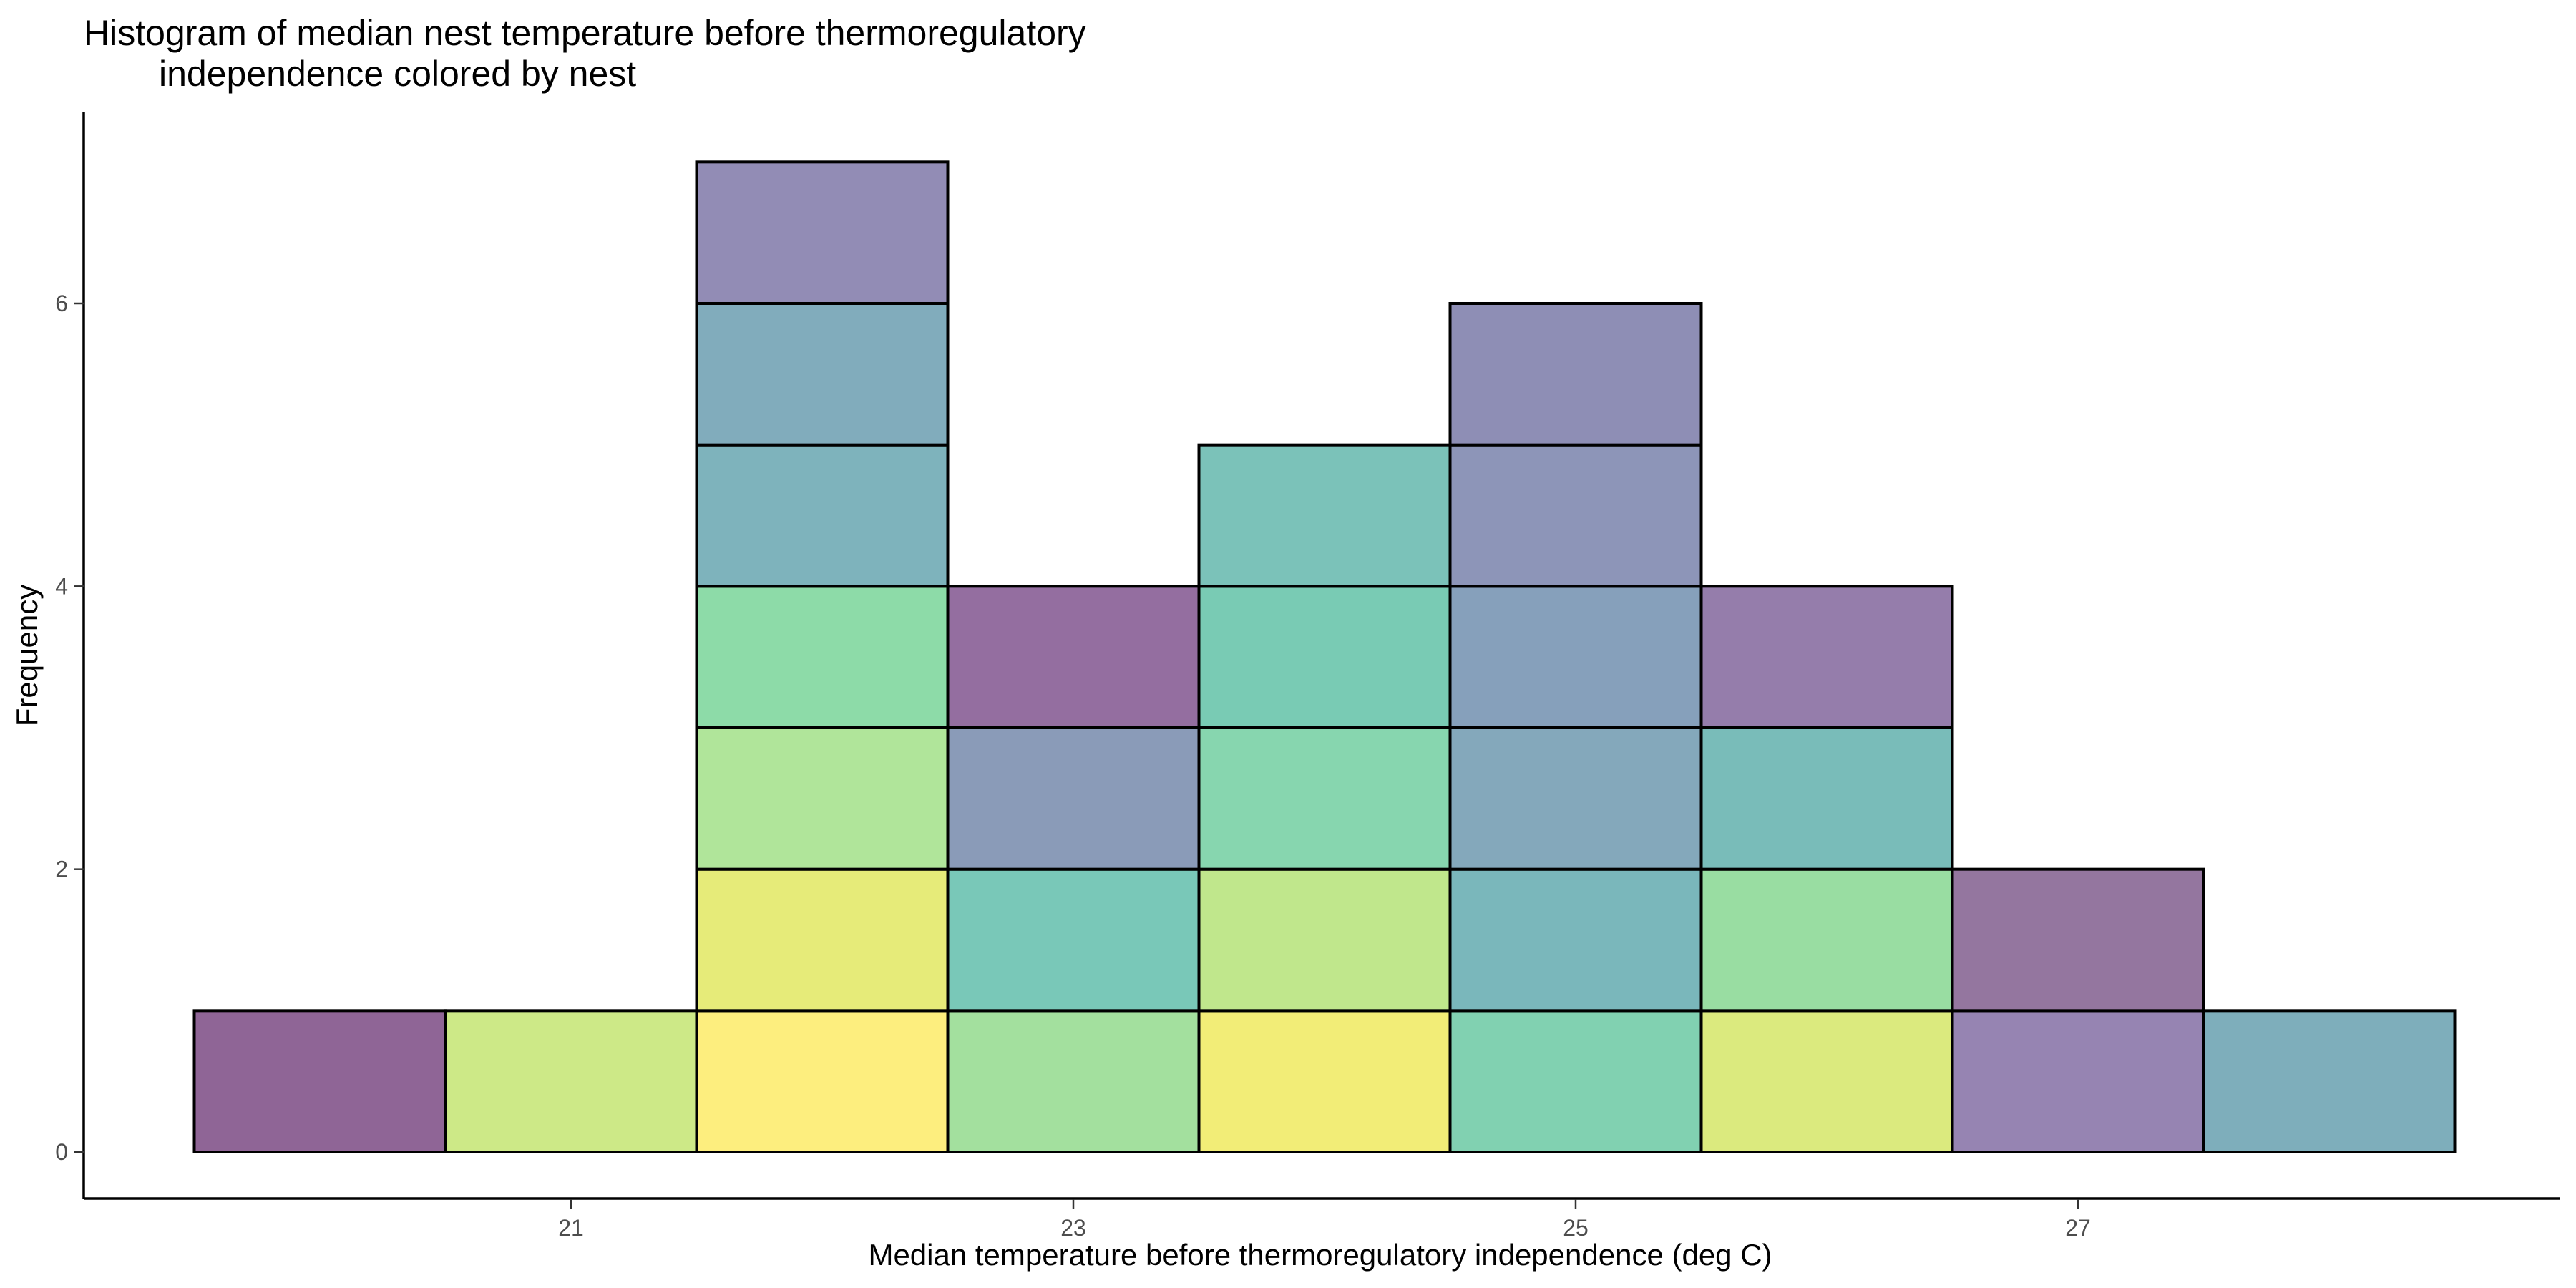 The image size is (2576, 1288). Describe the element at coordinates (1073, 1228) in the screenshot. I see `x-tick-label: 23` at that location.